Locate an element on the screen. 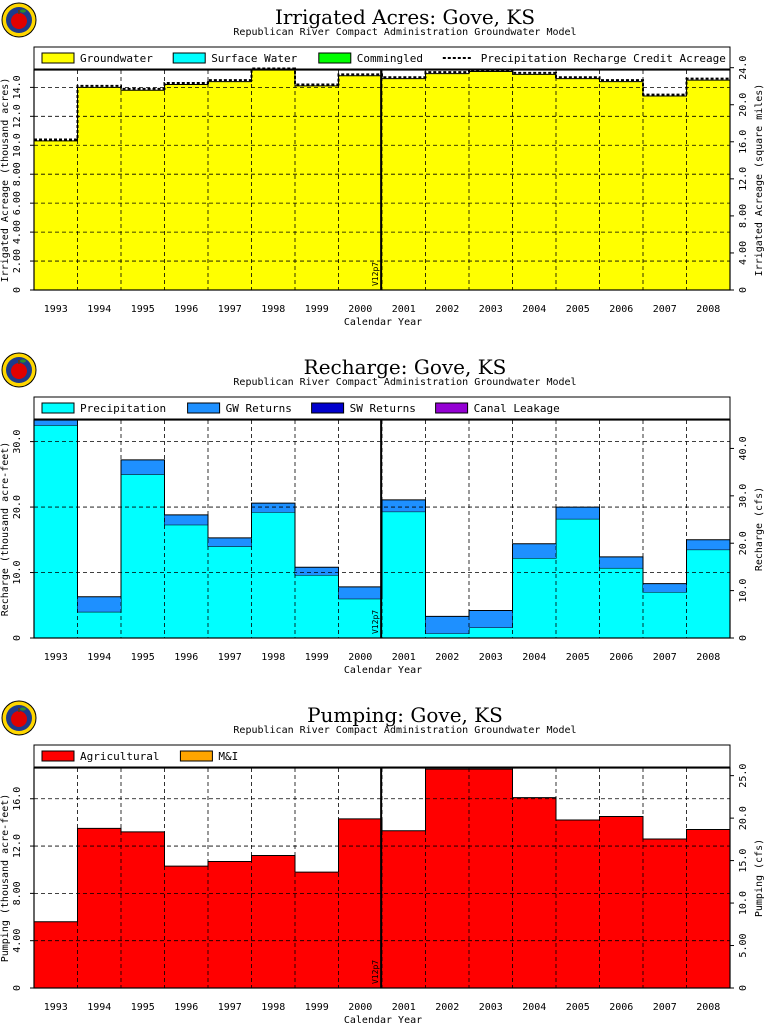 Image resolution: width=768 pixels, height=1028 pixels. legend-frame is located at coordinates (382, 58).